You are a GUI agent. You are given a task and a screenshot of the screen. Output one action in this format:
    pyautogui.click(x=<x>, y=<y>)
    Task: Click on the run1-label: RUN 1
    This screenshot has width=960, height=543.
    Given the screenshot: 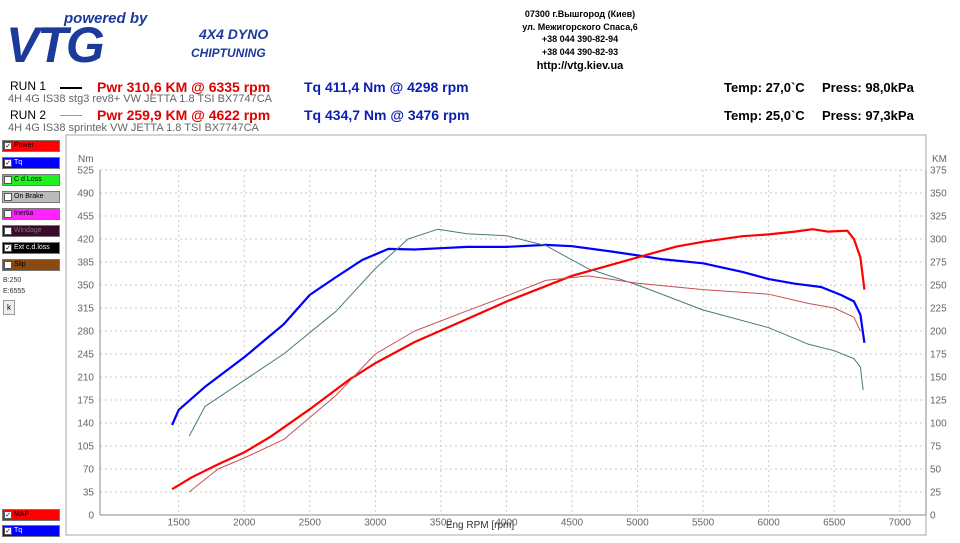 What is the action you would take?
    pyautogui.click(x=28, y=86)
    